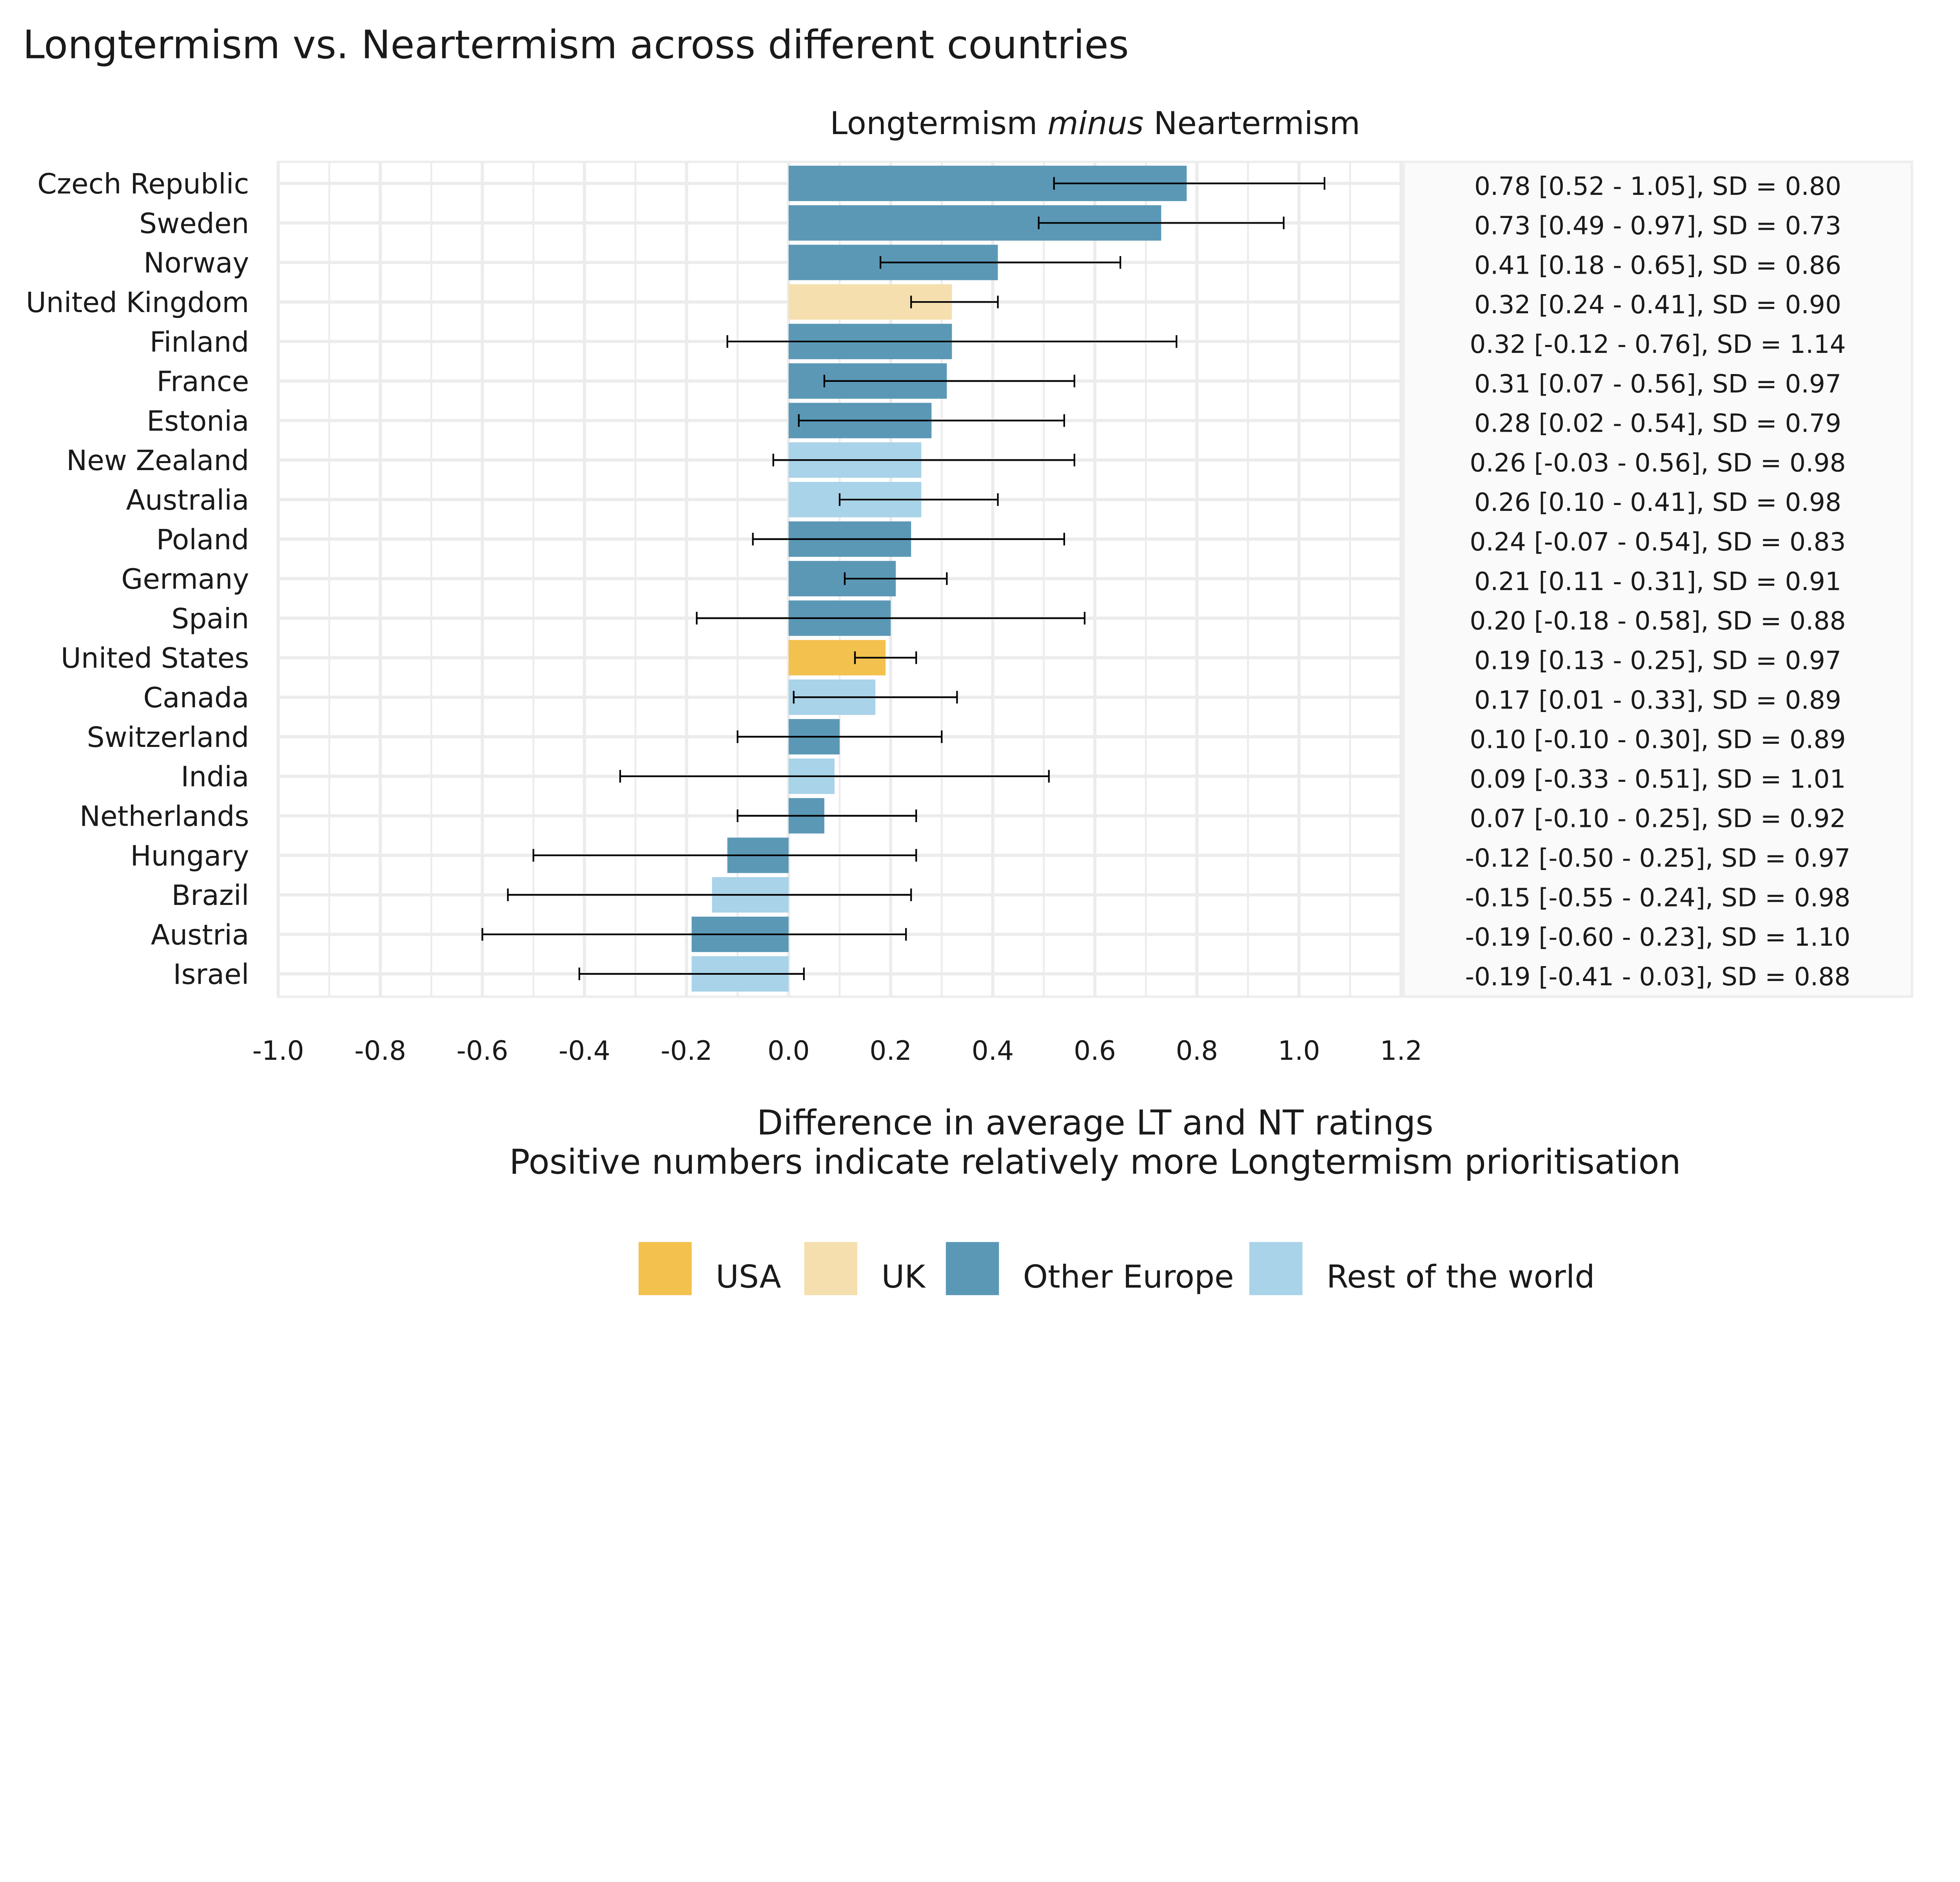 This screenshot has width=1960, height=1882. What do you see at coordinates (1197, 1050) in the screenshot?
I see `x-tick-label: 0.8` at bounding box center [1197, 1050].